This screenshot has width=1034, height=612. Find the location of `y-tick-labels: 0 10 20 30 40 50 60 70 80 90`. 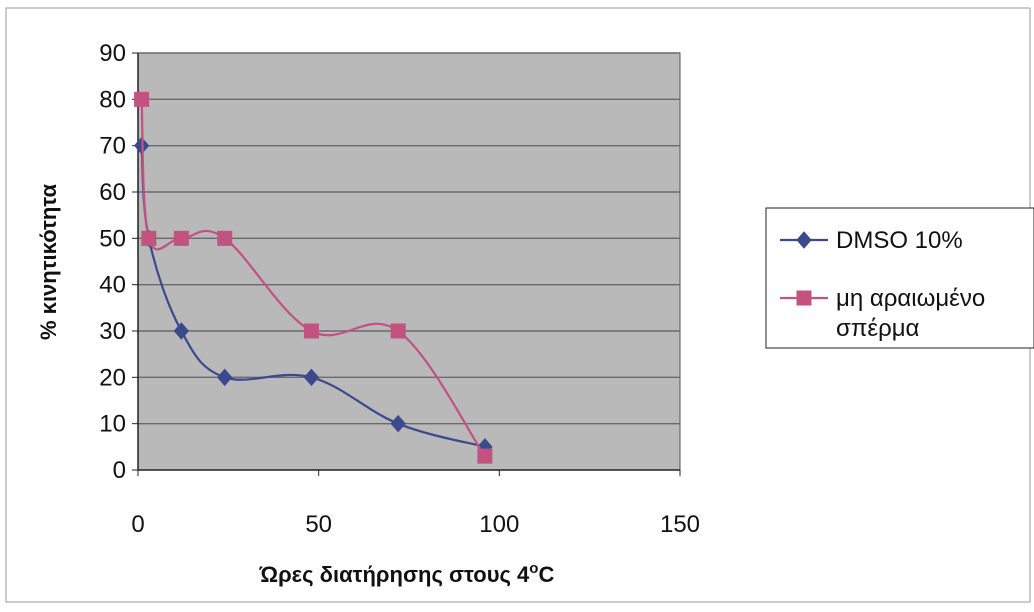

y-tick-labels: 0 10 20 30 40 50 60 70 80 90 is located at coordinates (112, 262).